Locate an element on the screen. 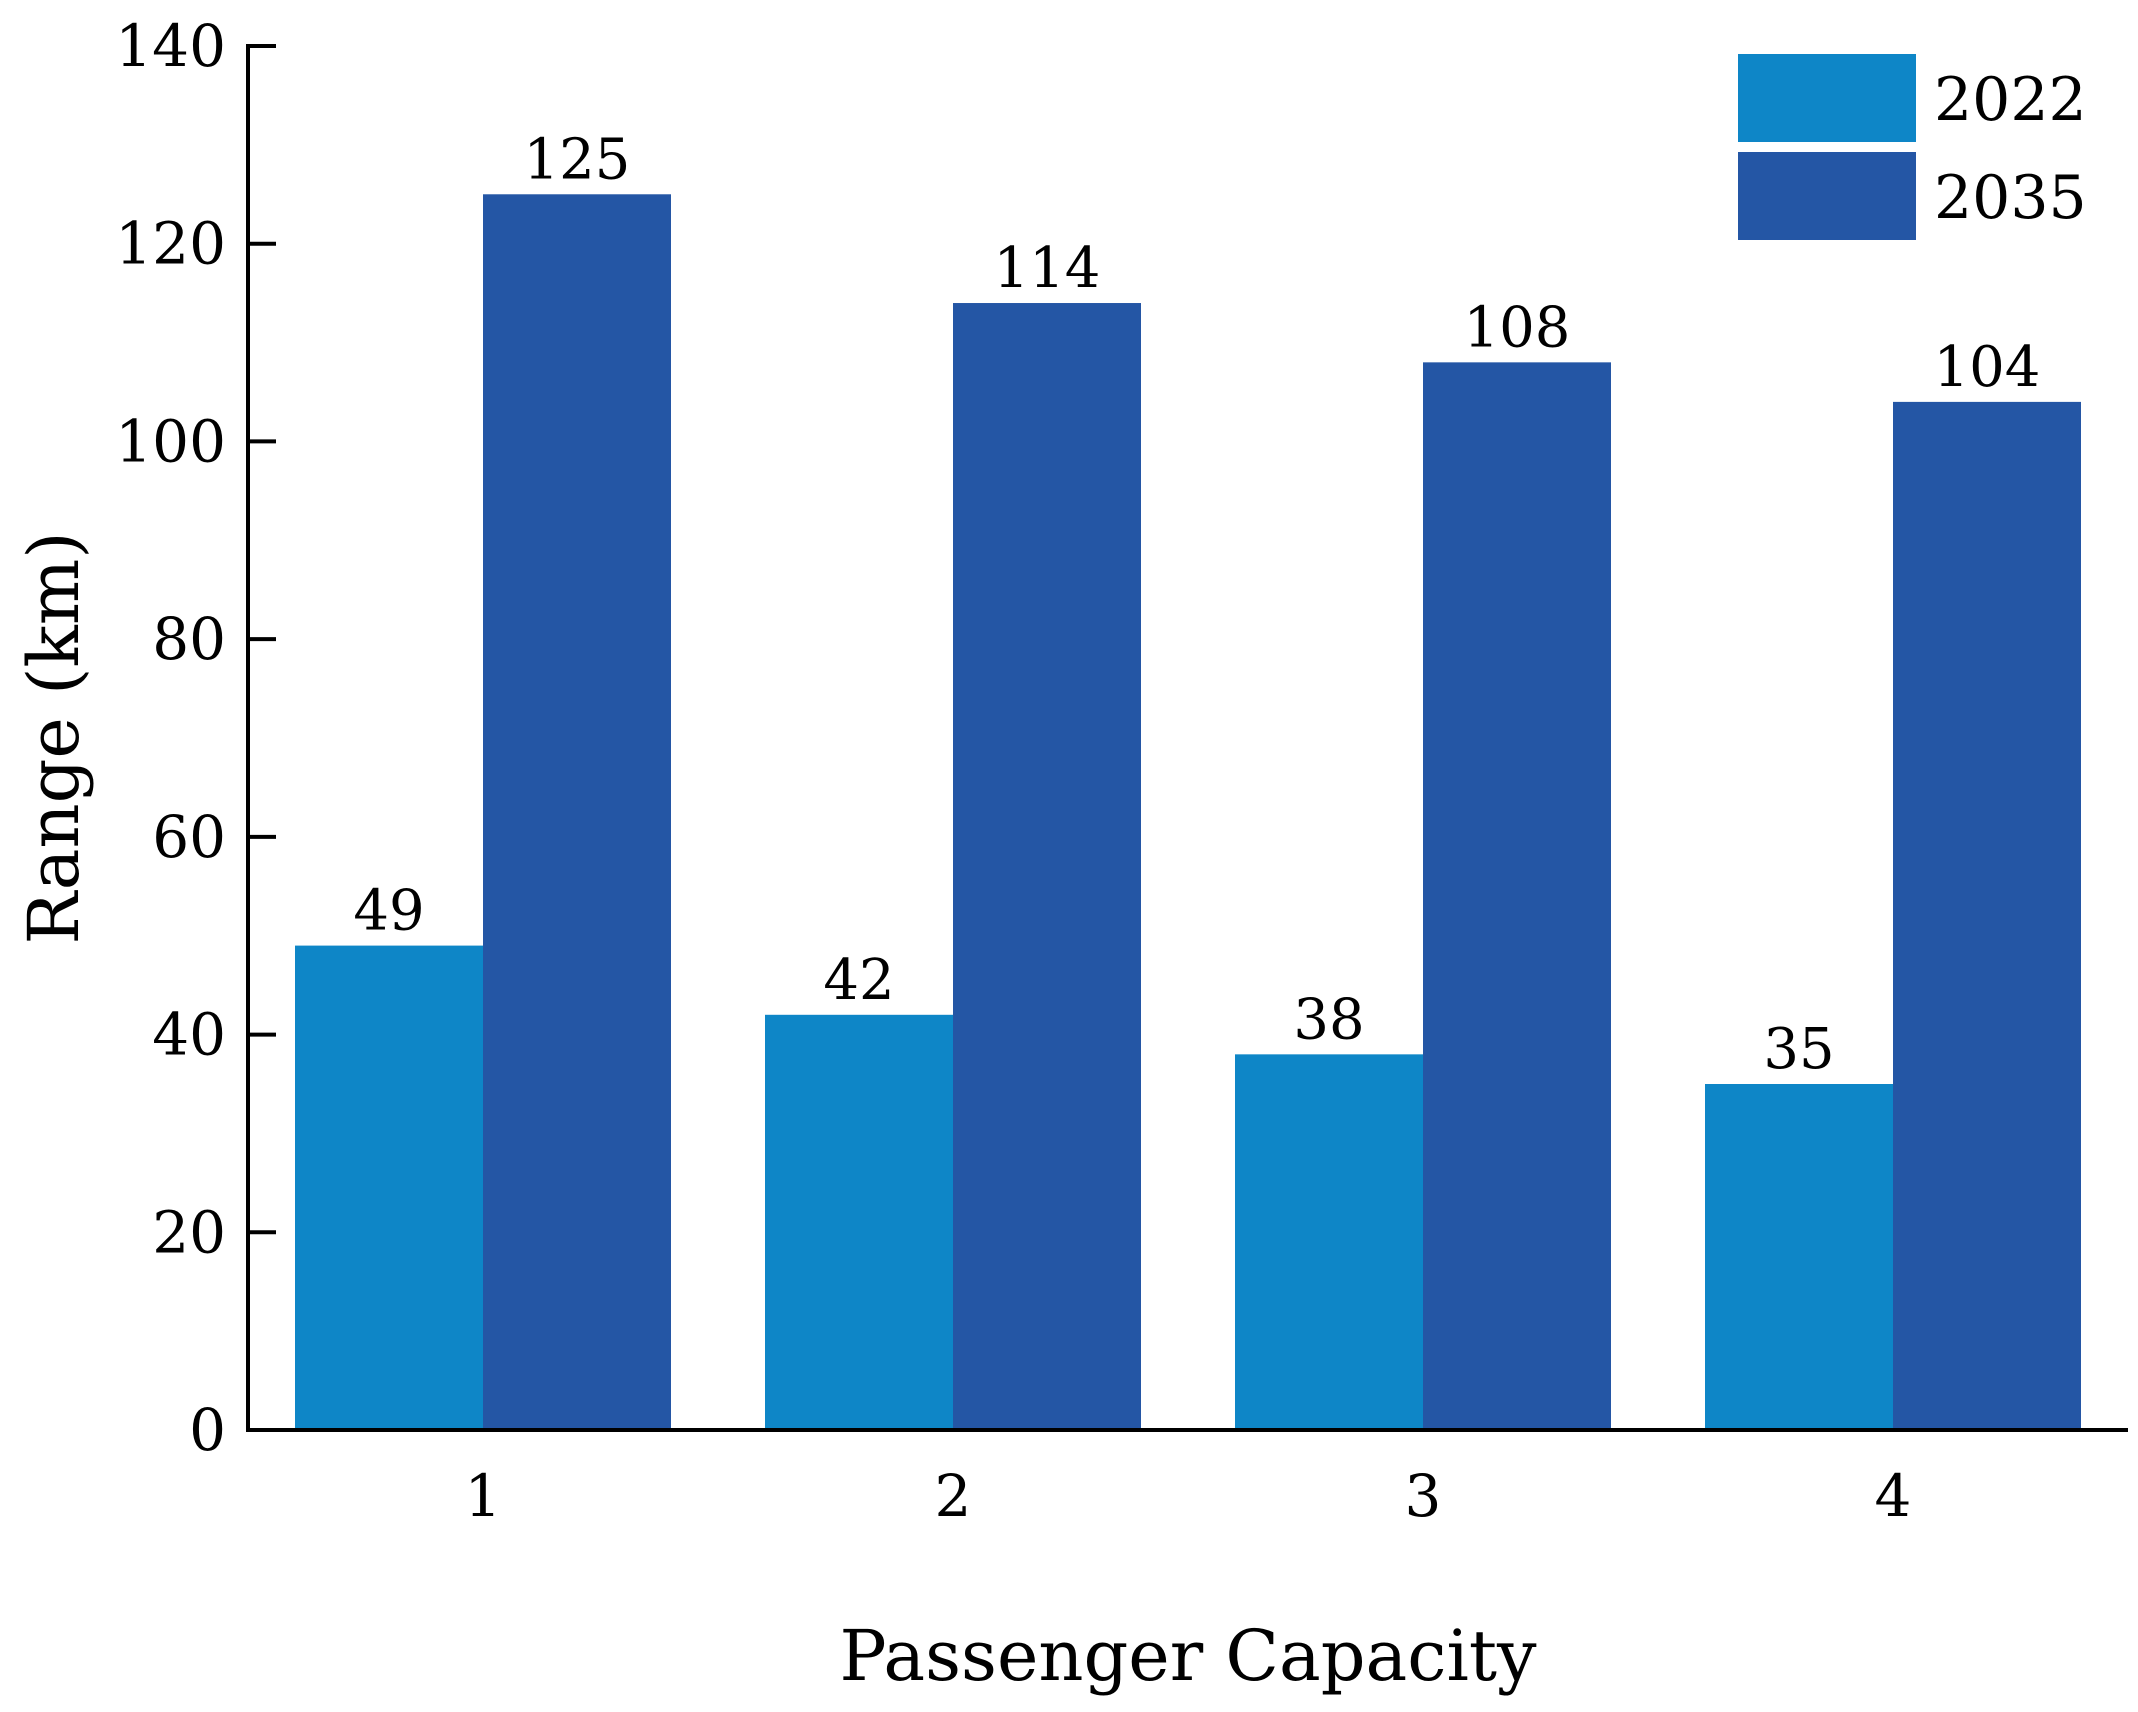  y-tick-label: 140 is located at coordinates (170, 46).